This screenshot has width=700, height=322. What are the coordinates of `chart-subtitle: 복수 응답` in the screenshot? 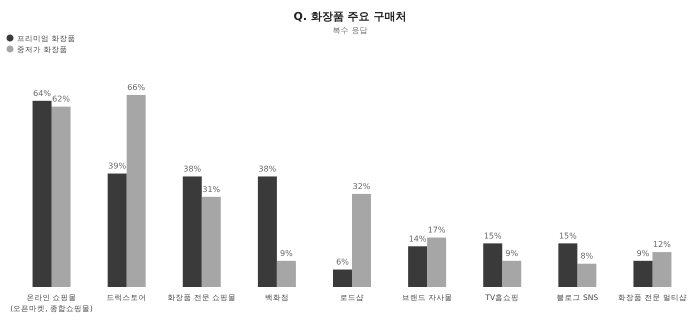 It's located at (350, 30).